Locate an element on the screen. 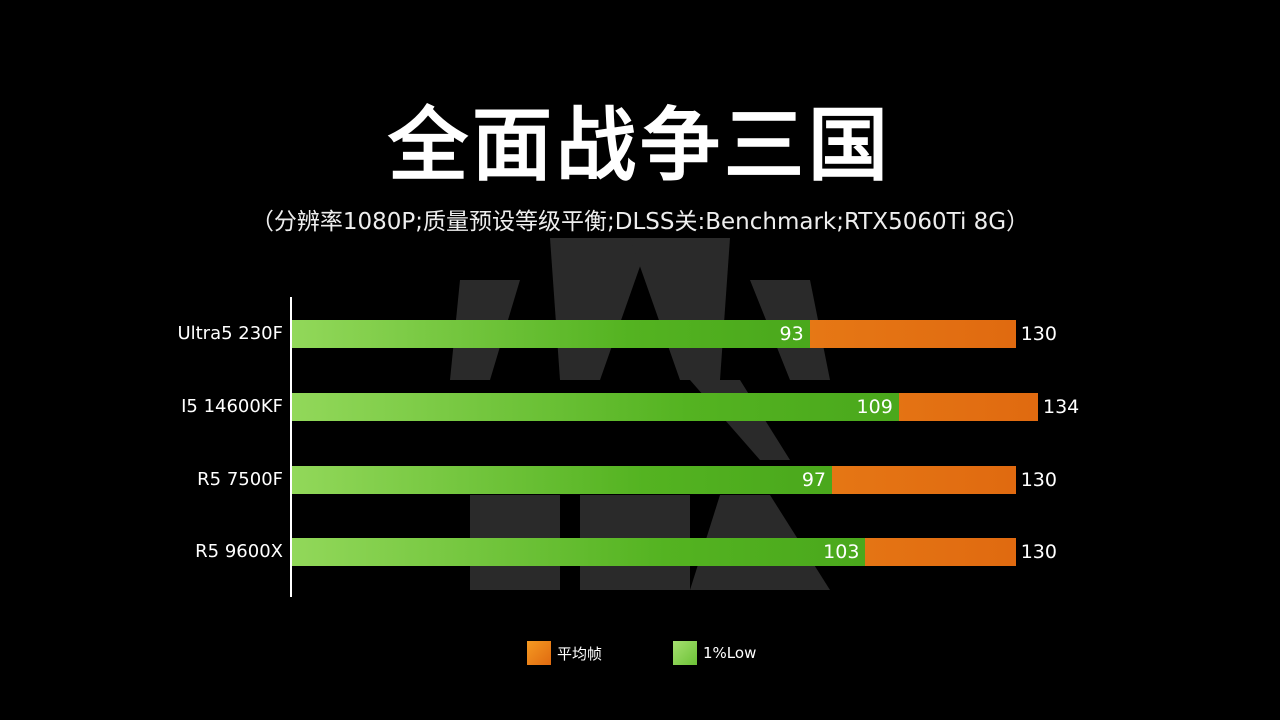 Image resolution: width=1280 pixels, height=720 pixels. category-label: R5 9600X is located at coordinates (239, 551).